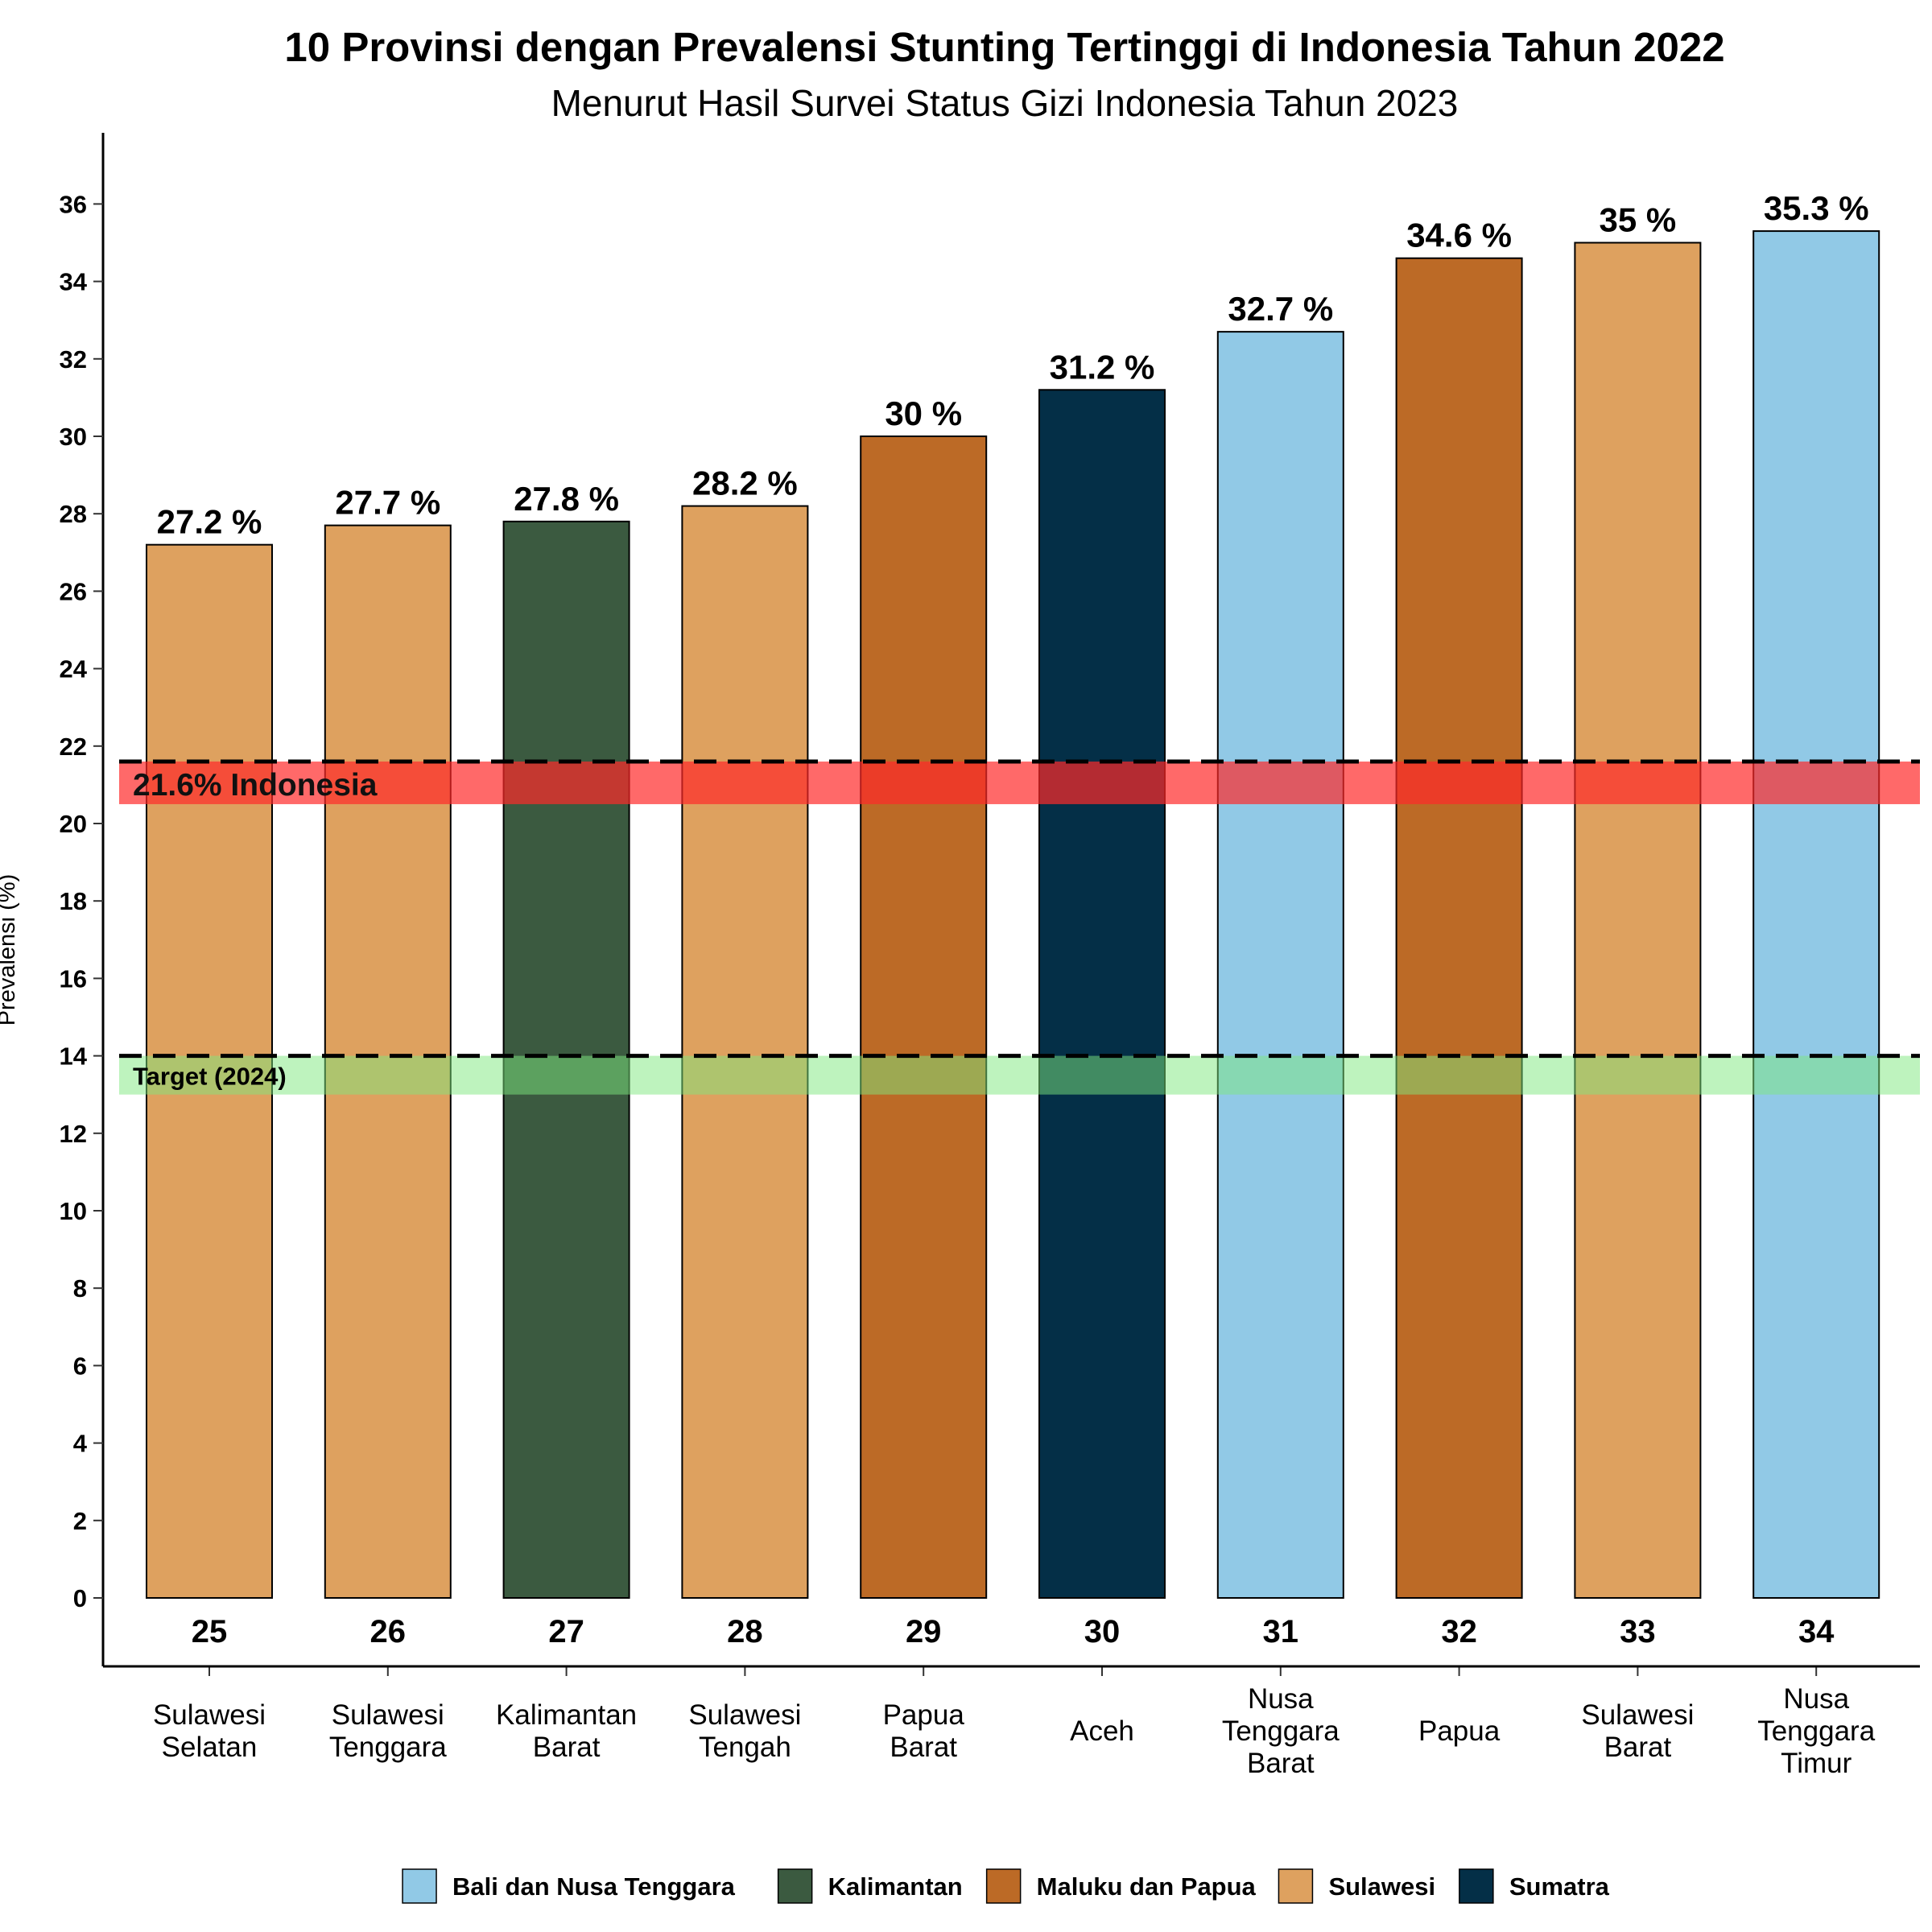 The image size is (1932, 1932). Describe the element at coordinates (566, 499) in the screenshot. I see `bar-value-label: 27.8 %` at that location.